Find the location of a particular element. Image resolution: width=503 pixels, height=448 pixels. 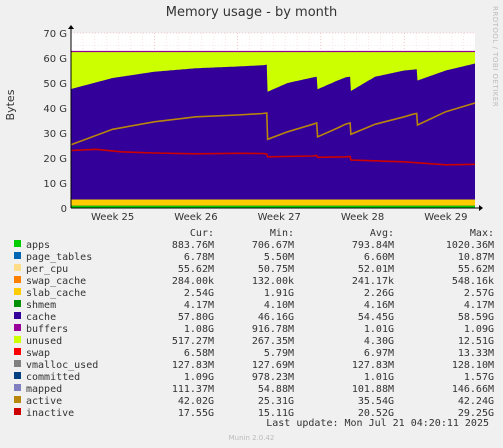

legend-row-committed: committed 1.09G 978.23M 1.01G 1.57G is located at coordinates (254, 378).